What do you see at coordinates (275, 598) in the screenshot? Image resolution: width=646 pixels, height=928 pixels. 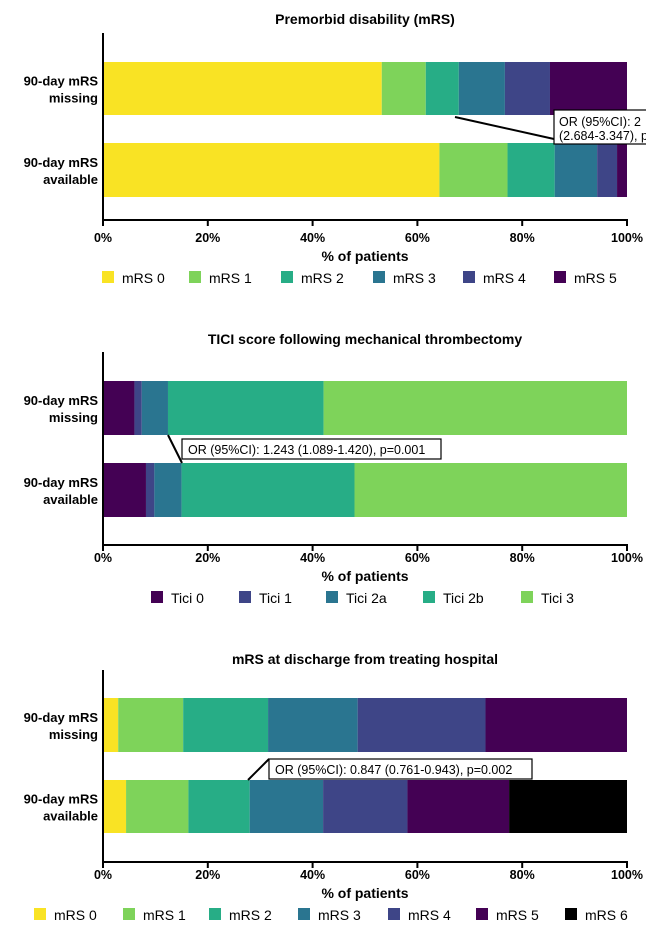 I see `legend-label: Tici 1` at bounding box center [275, 598].